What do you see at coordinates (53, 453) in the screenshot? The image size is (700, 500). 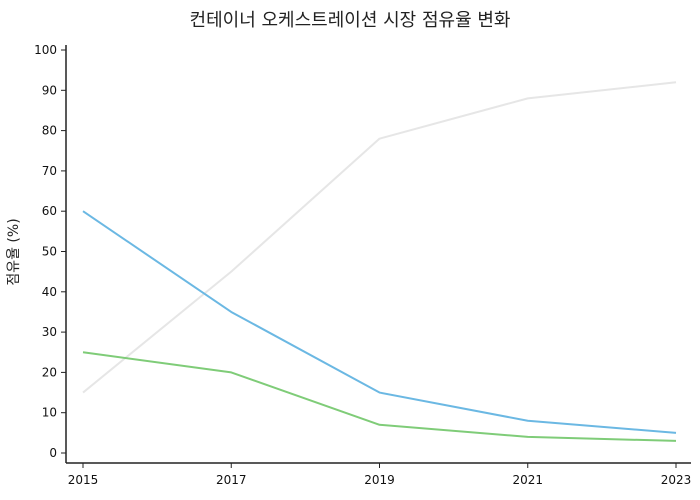 I see `y-tick-label: 0` at bounding box center [53, 453].